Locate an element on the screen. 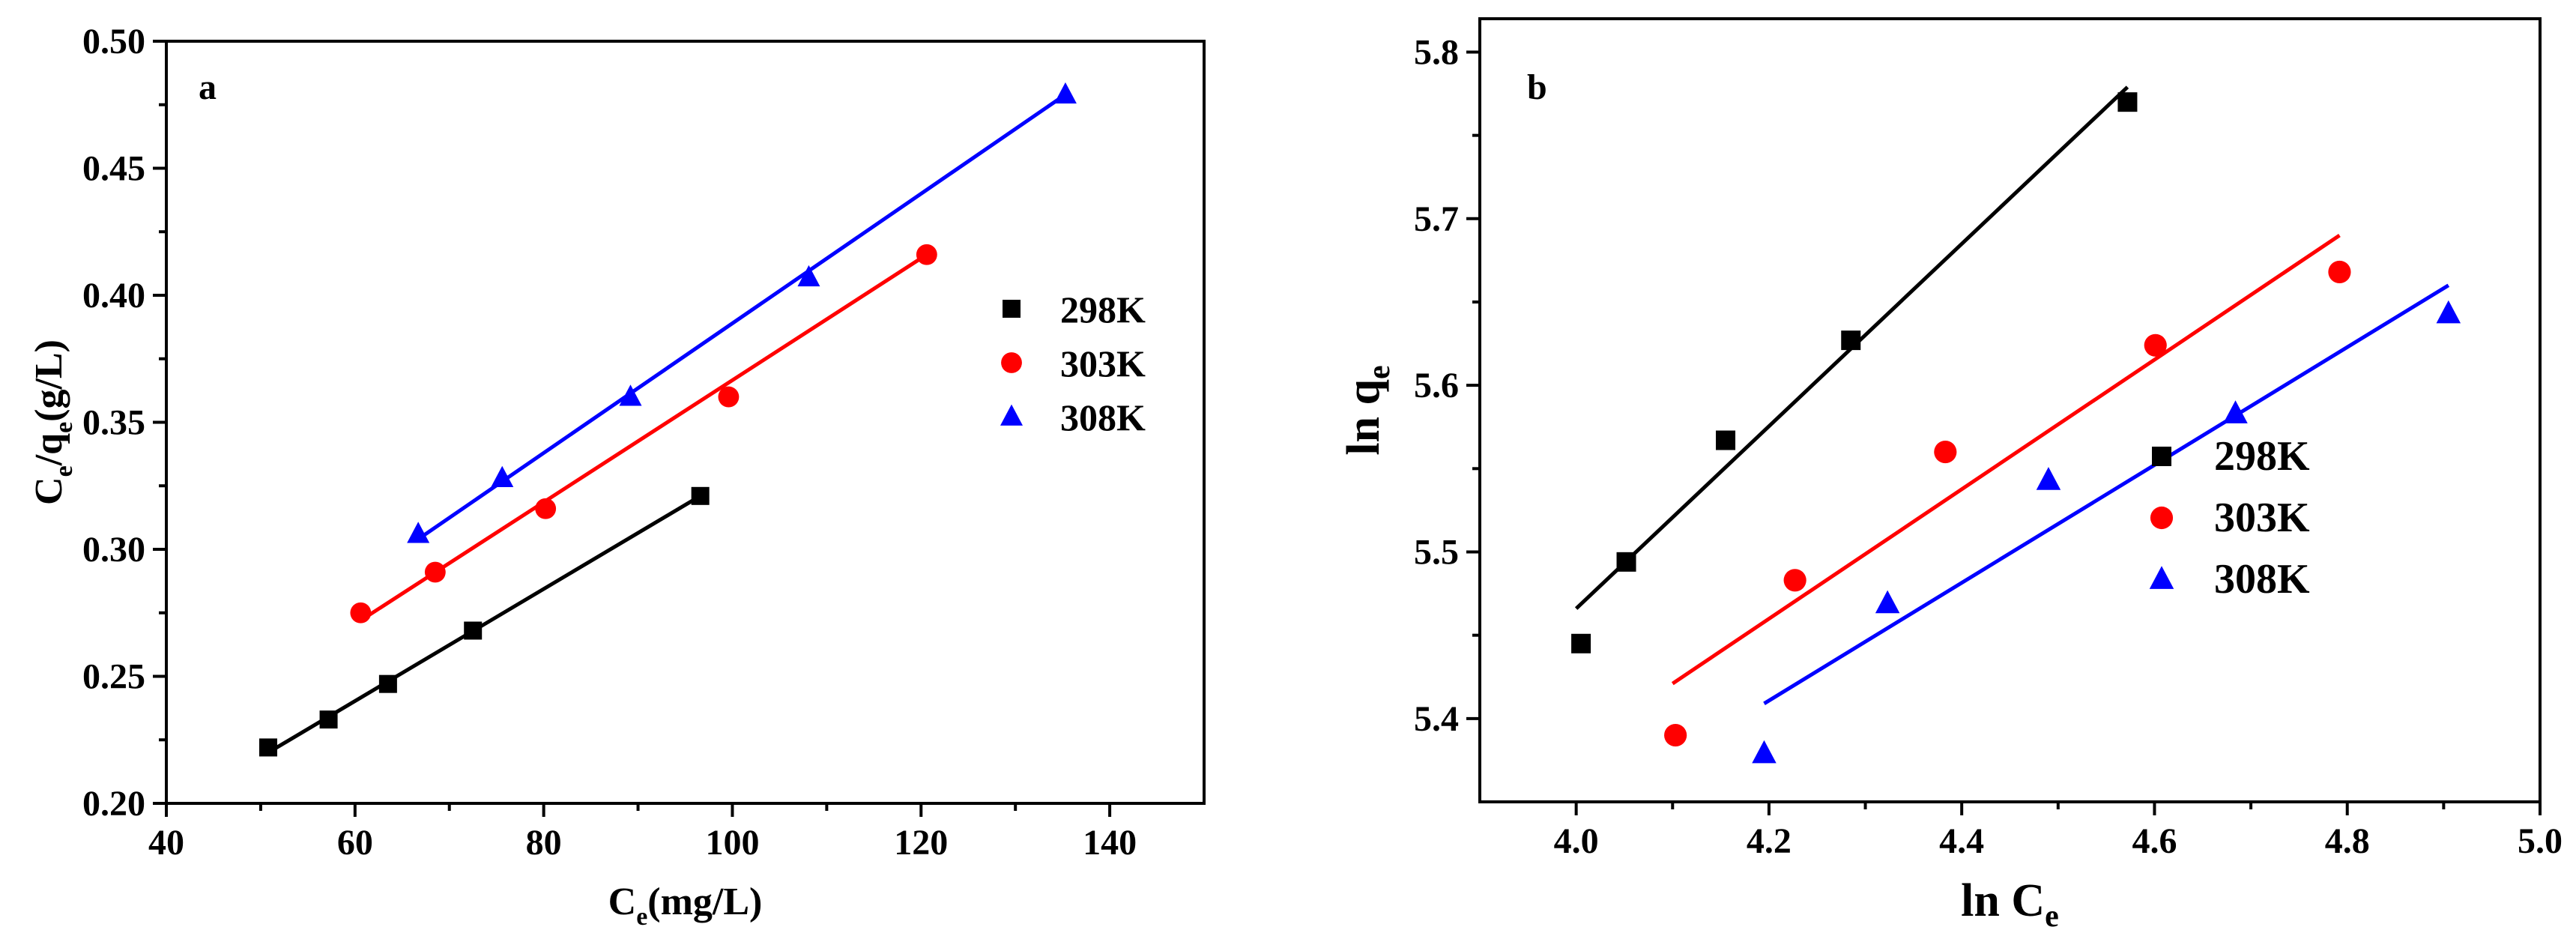 Image resolution: width=2576 pixels, height=936 pixels. x-axis-title: Ce(mg/L) is located at coordinates (685, 906).